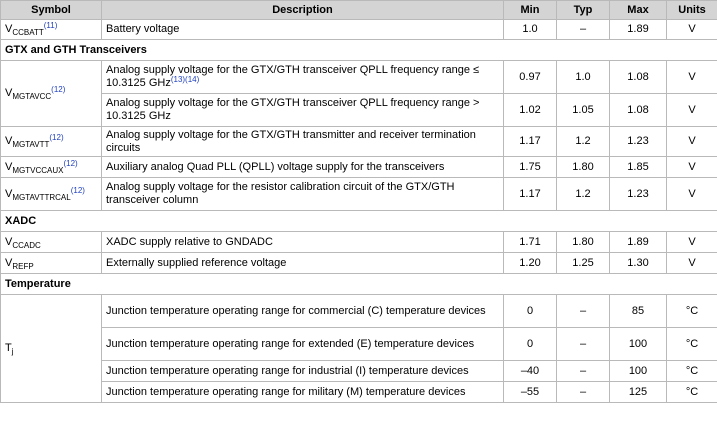 This screenshot has height=421, width=717. What do you see at coordinates (530, 77) in the screenshot?
I see `min-cell: 0.97` at bounding box center [530, 77].